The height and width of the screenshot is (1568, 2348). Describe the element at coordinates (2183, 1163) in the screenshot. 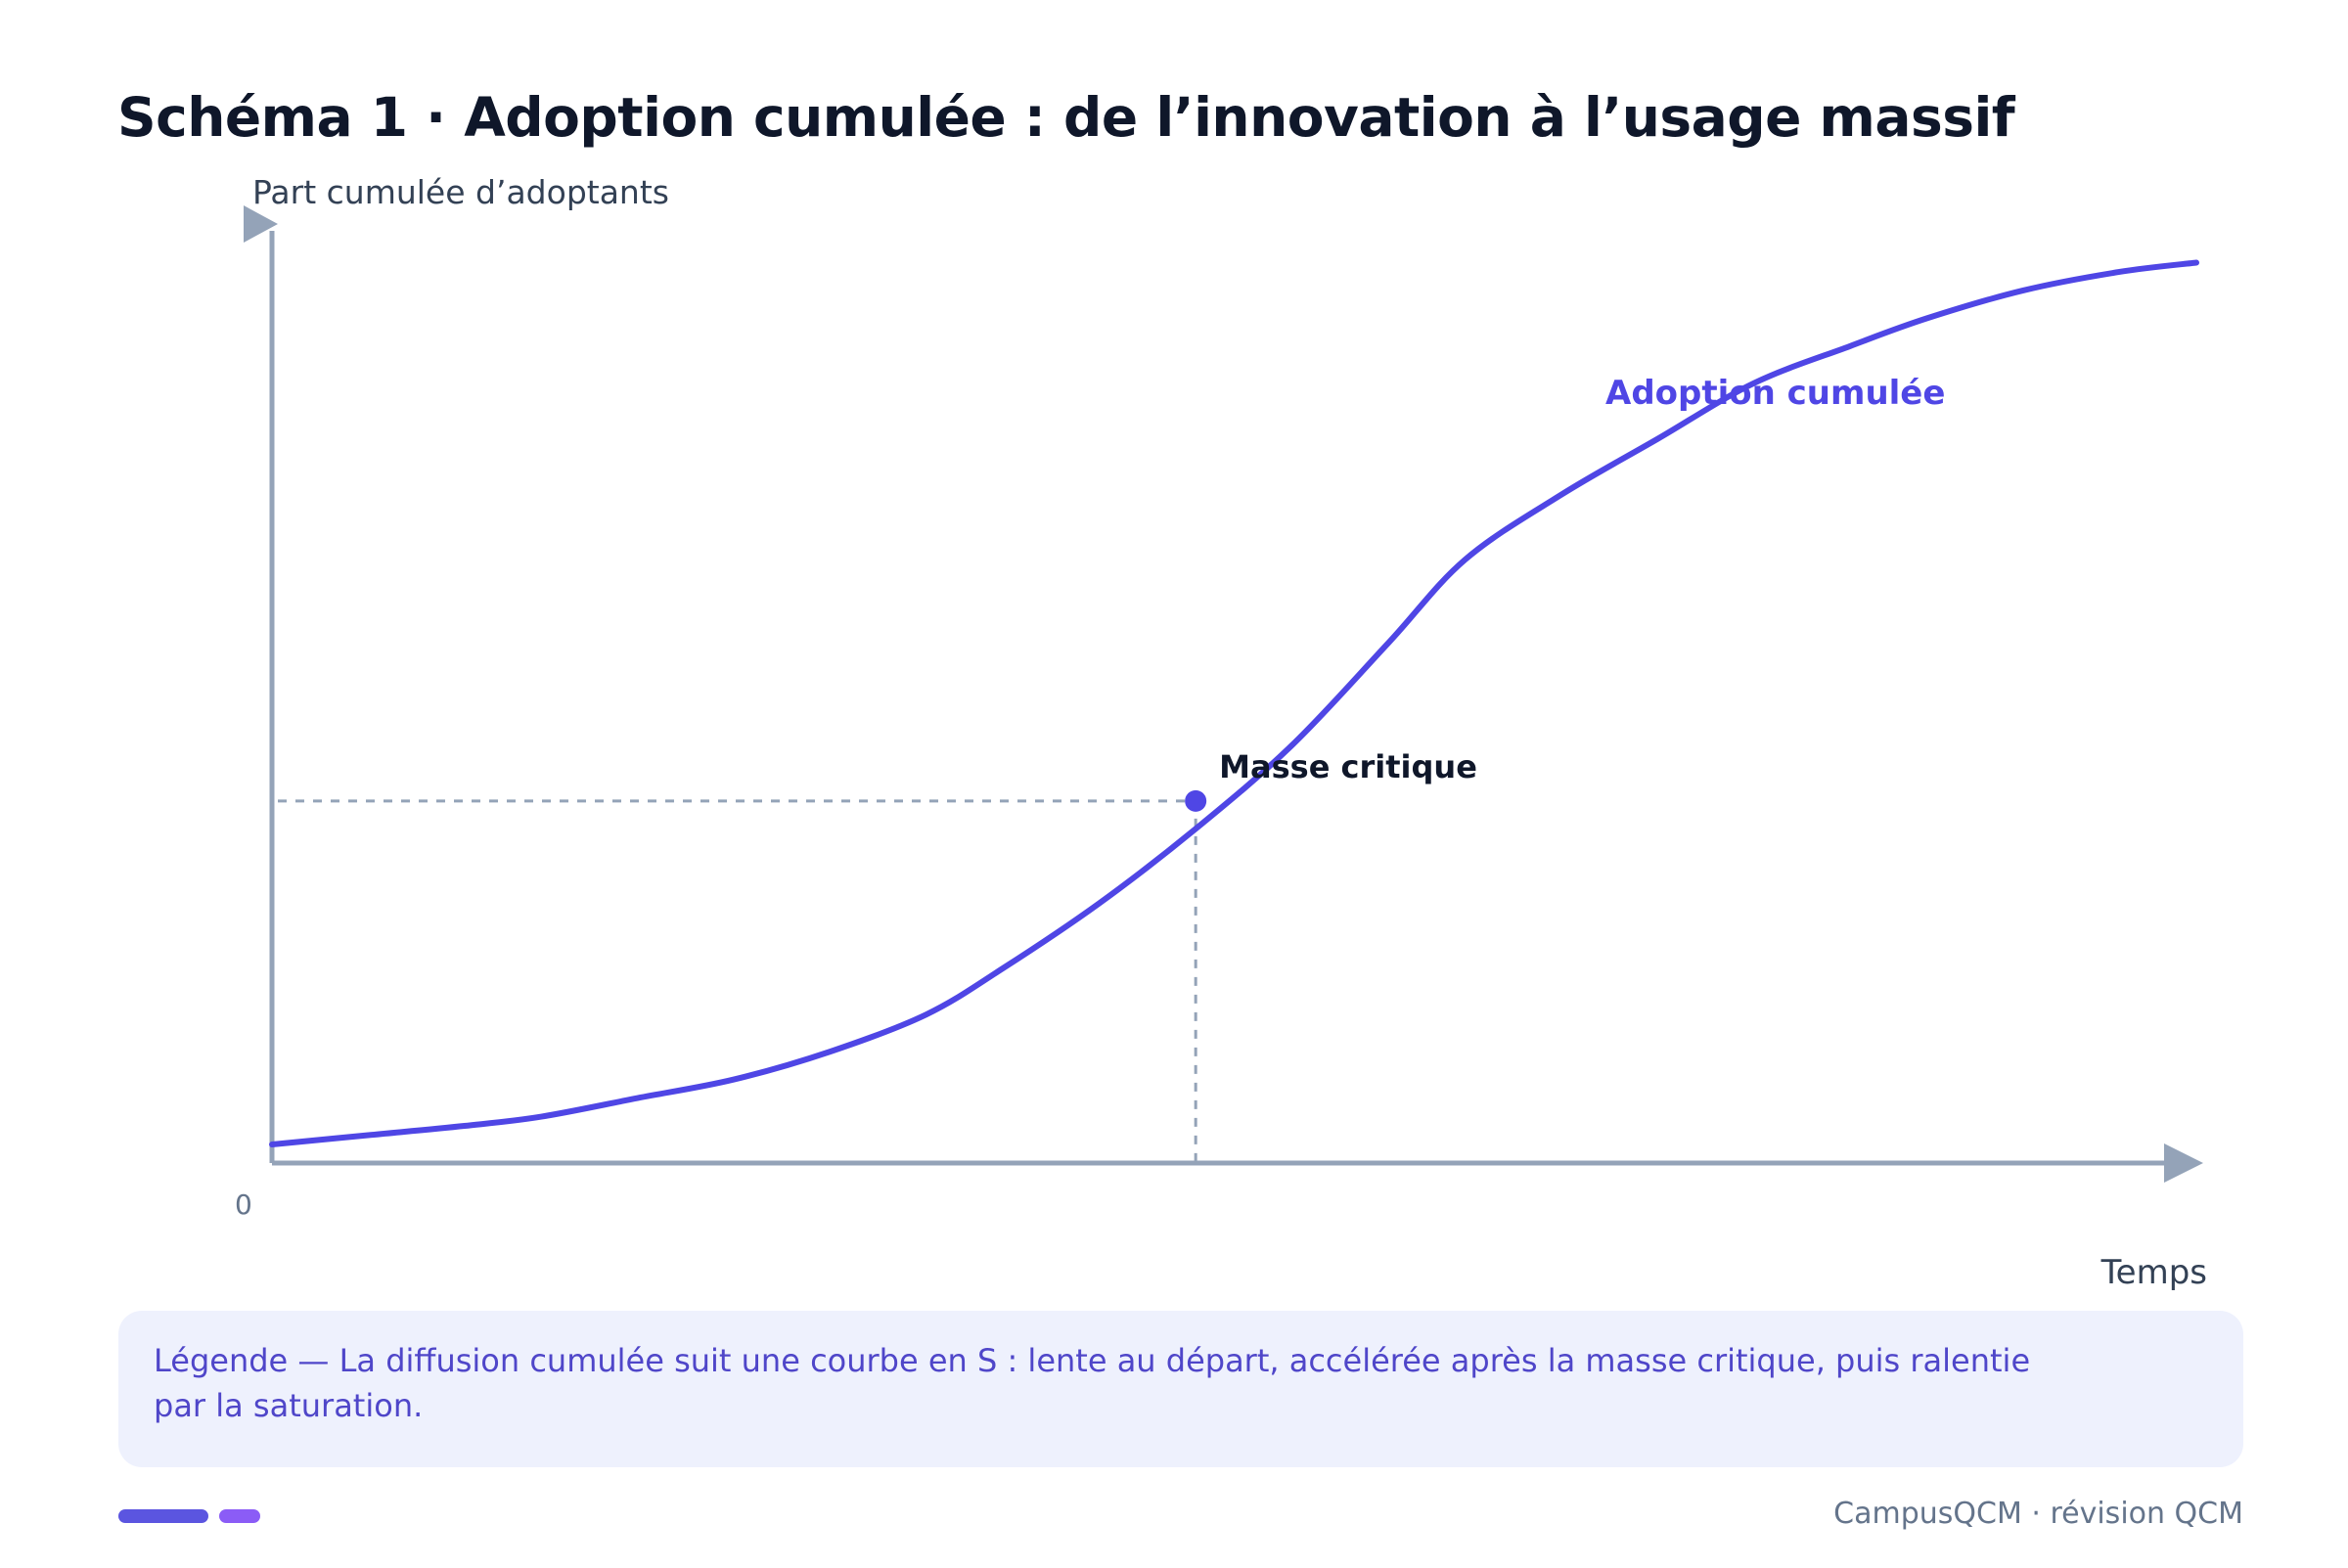

I see `x-axis-arrowhead` at that location.